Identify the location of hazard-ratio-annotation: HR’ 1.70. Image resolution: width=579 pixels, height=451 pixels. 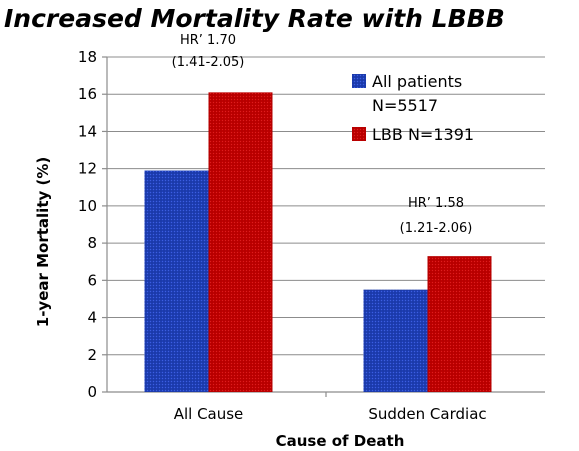
(208, 40).